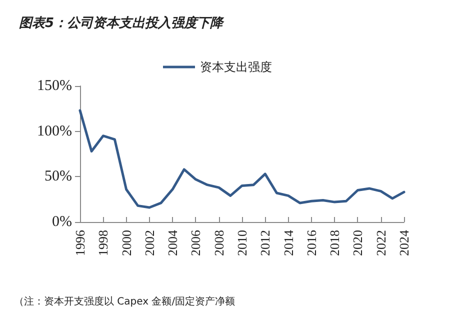  Describe the element at coordinates (358, 243) in the screenshot. I see `x-tick-label: 2020` at that location.